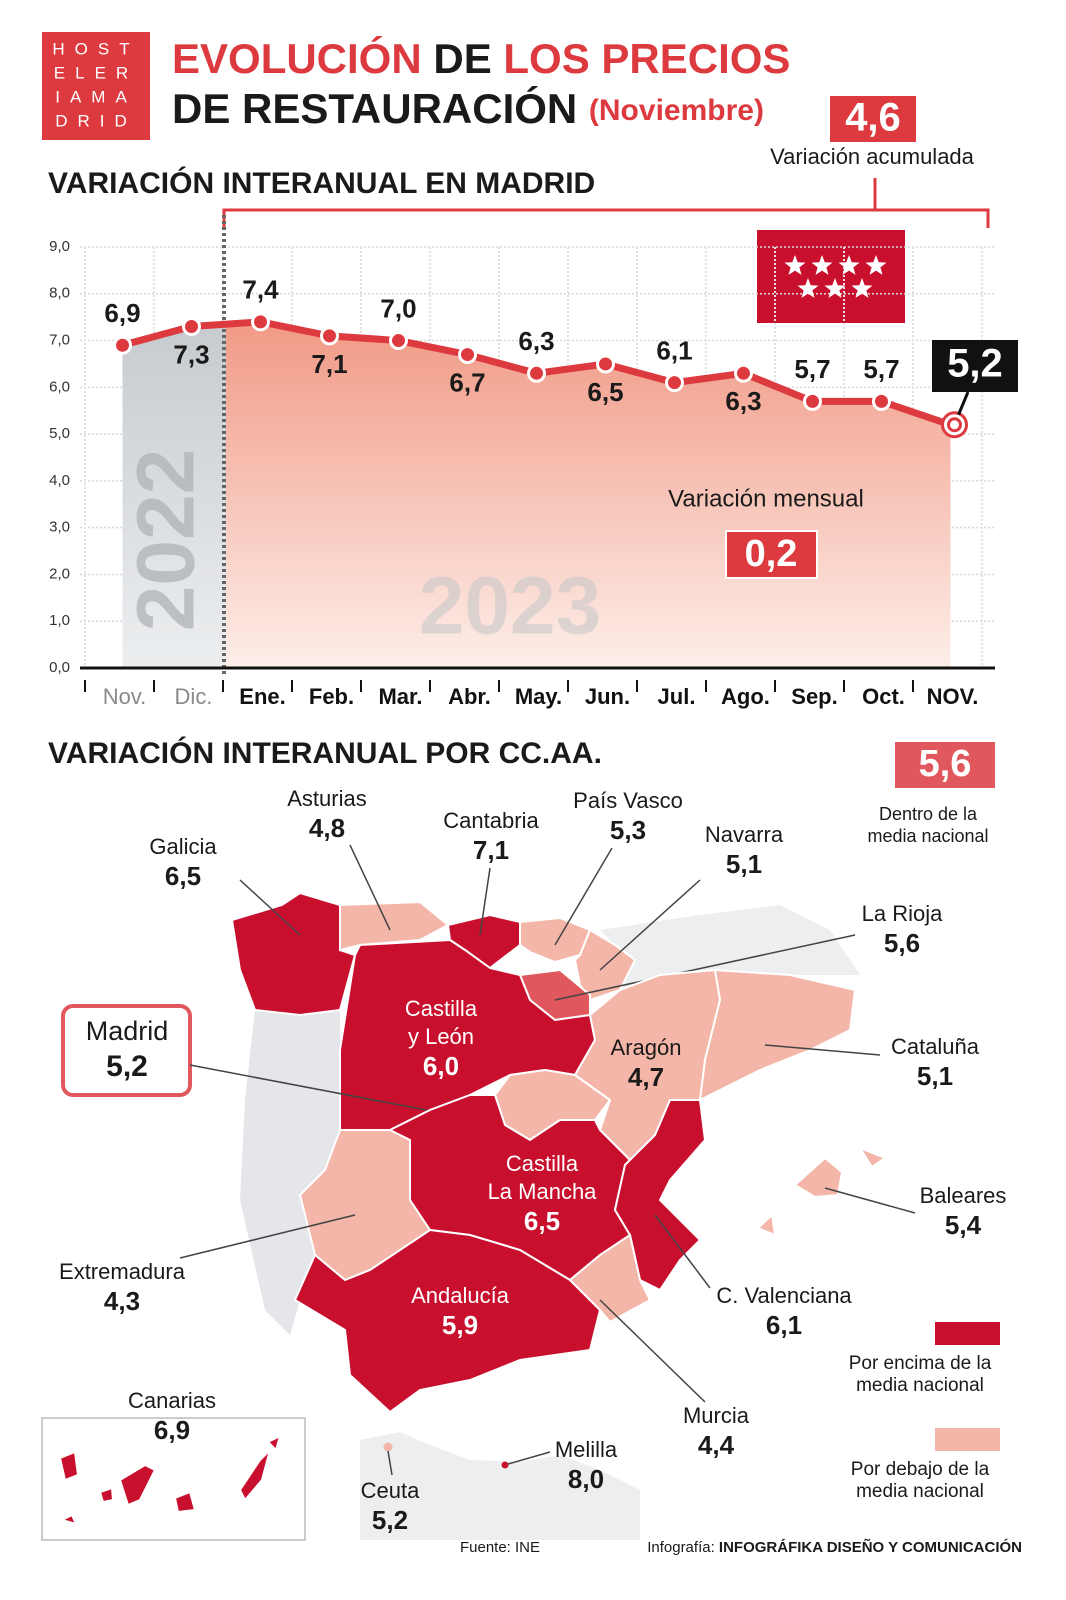 This screenshot has width=1066, height=1600. What do you see at coordinates (59, 246) in the screenshot?
I see `y-tick-label: 9,0` at bounding box center [59, 246].